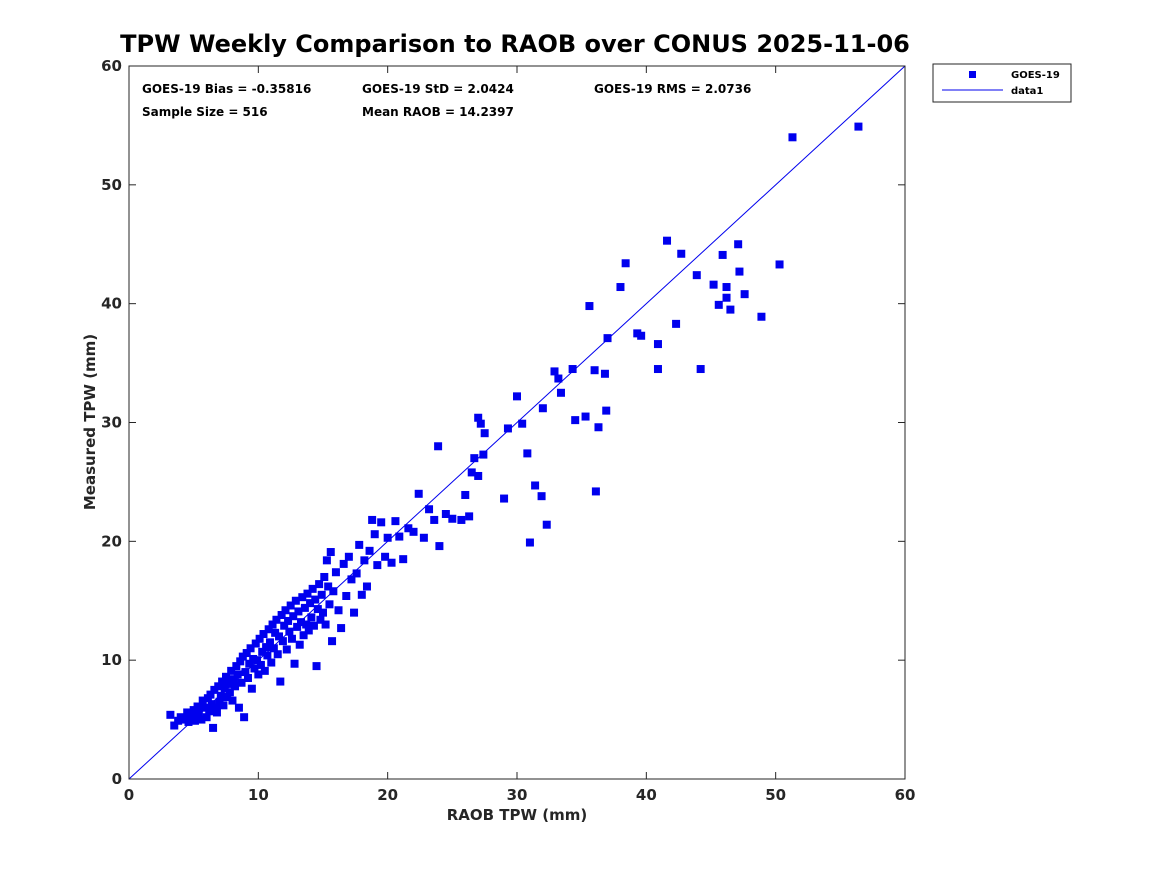  What do you see at coordinates (117, 779) in the screenshot?
I see `y-tick-label: 0` at bounding box center [117, 779].